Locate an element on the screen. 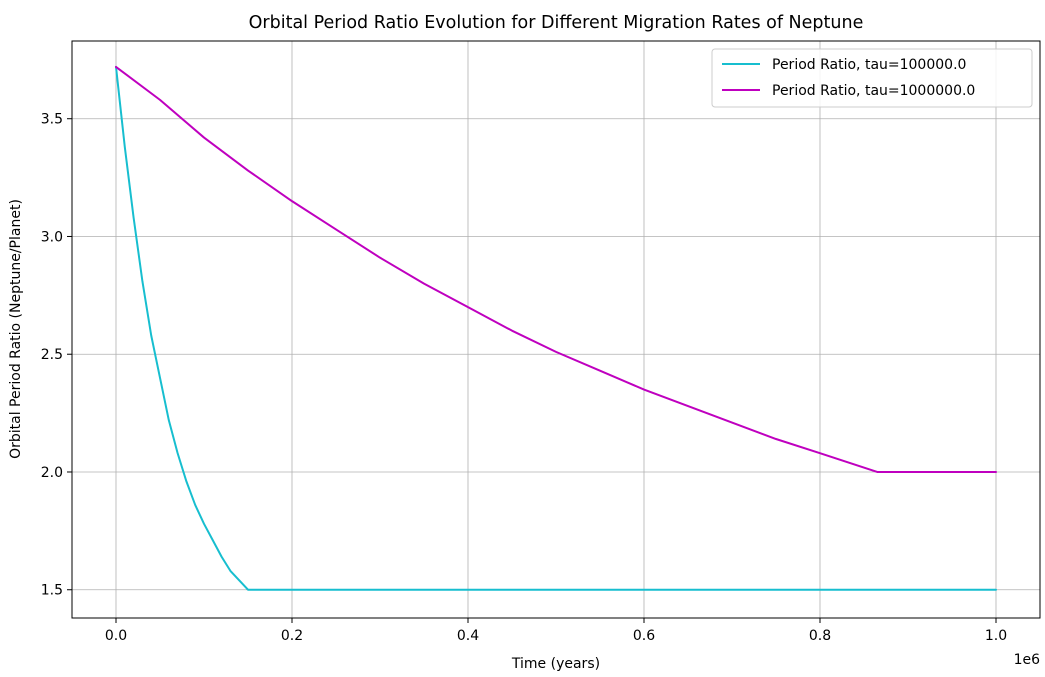  y-tick-label: 2.0 is located at coordinates (52, 473).